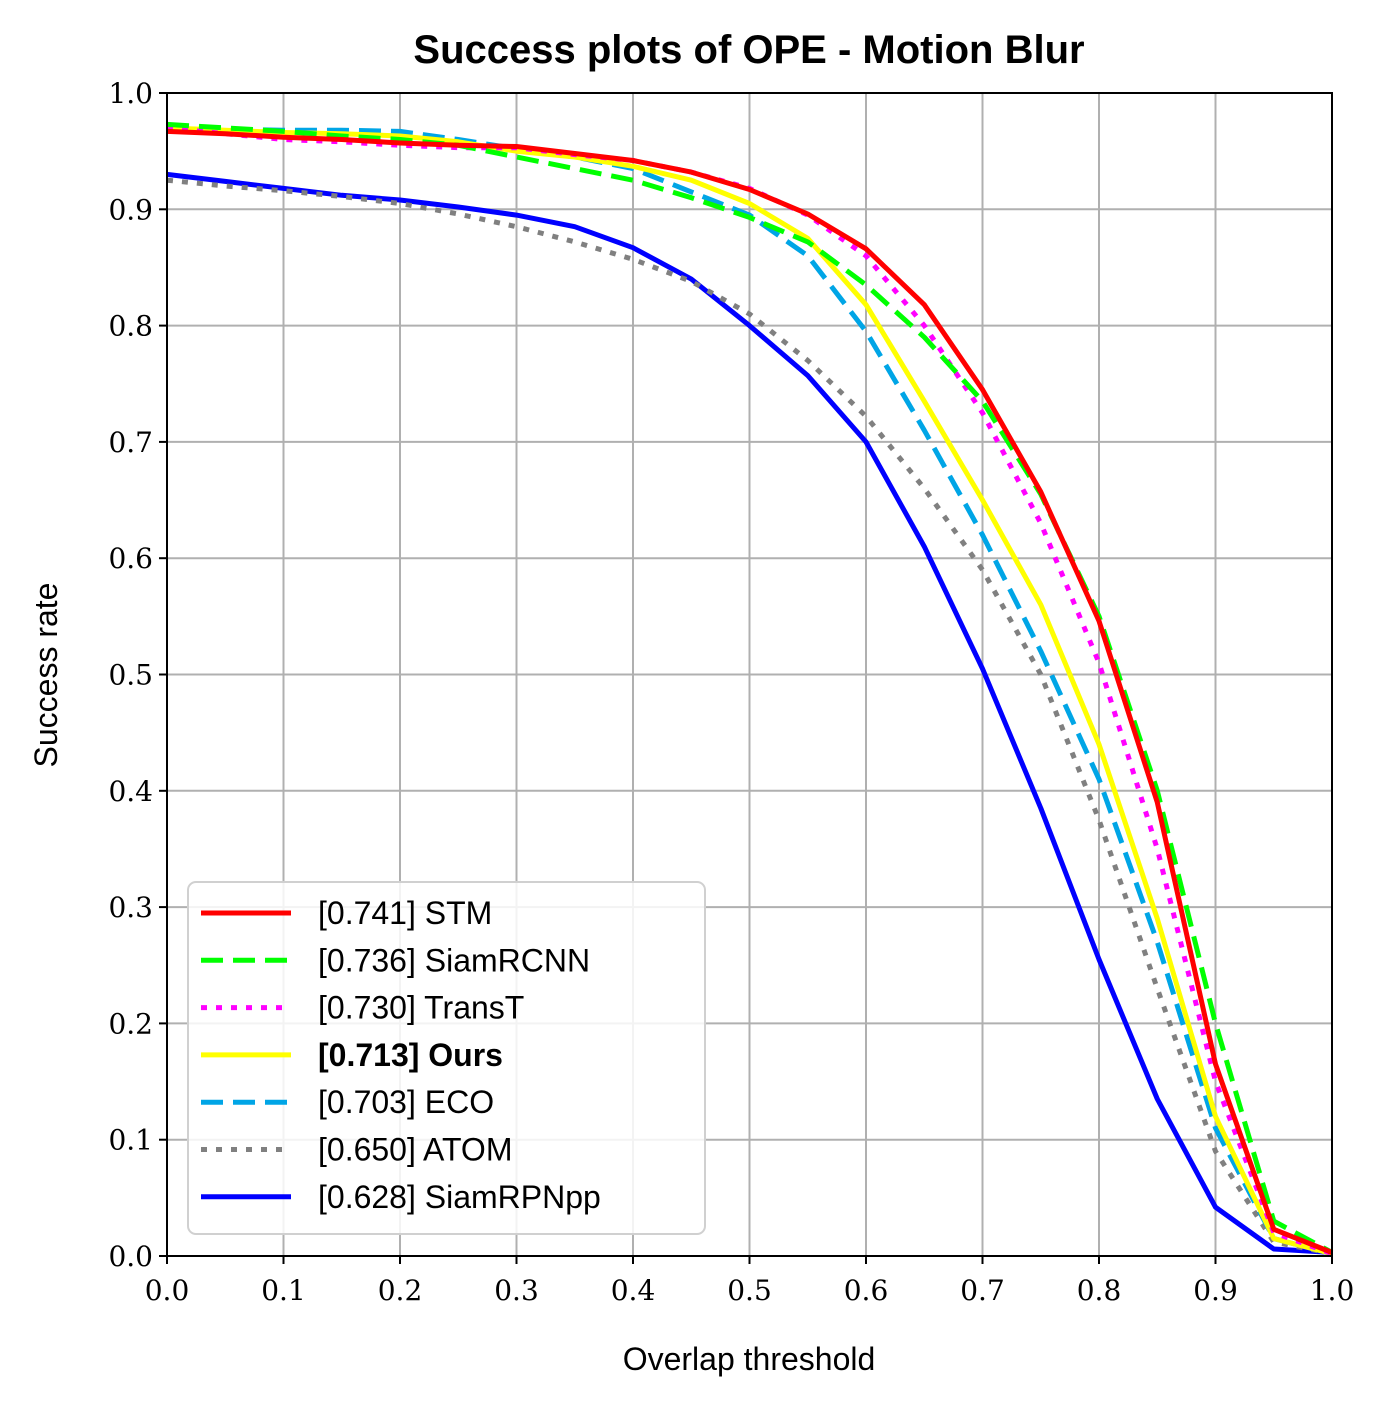 Image resolution: width=1388 pixels, height=1409 pixels. I want to click on x-tick-label: 0.4, so click(633, 1290).